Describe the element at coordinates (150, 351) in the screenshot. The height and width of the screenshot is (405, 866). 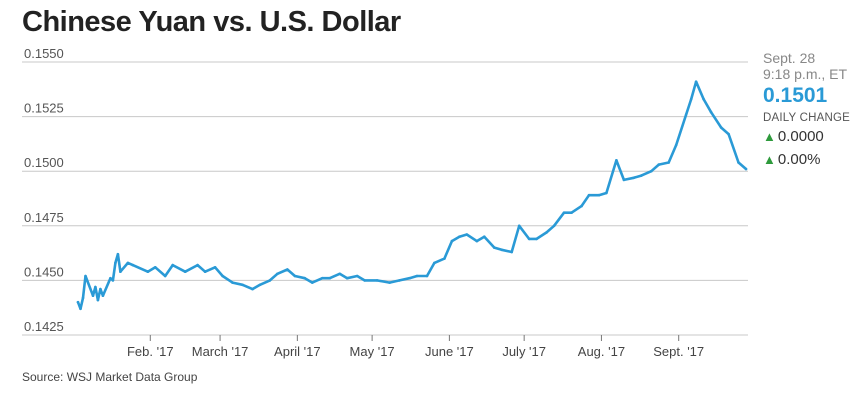
I see `x-tick-label: Feb. '17` at that location.